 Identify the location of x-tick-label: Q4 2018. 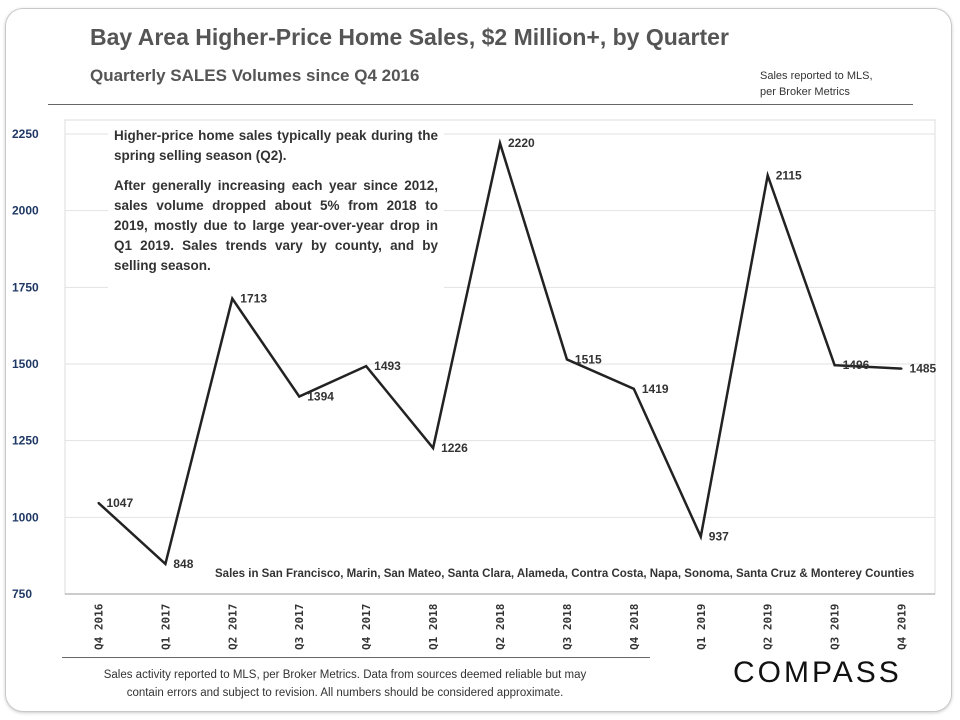
(634, 627).